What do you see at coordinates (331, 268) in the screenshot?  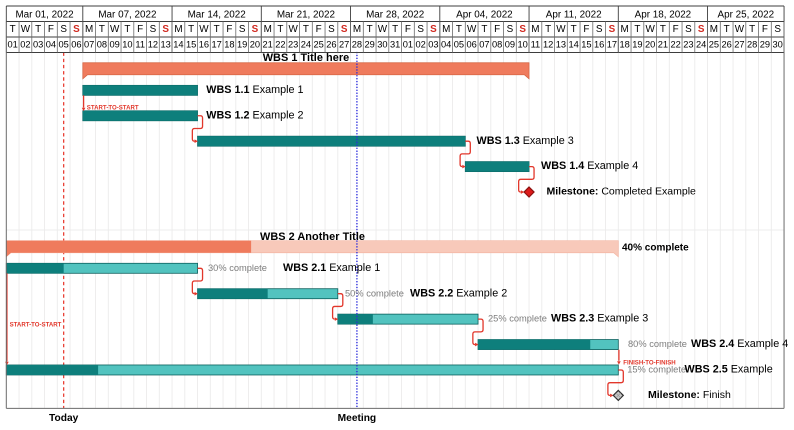 I see `svg-text: WBS 2.1 Example 1` at bounding box center [331, 268].